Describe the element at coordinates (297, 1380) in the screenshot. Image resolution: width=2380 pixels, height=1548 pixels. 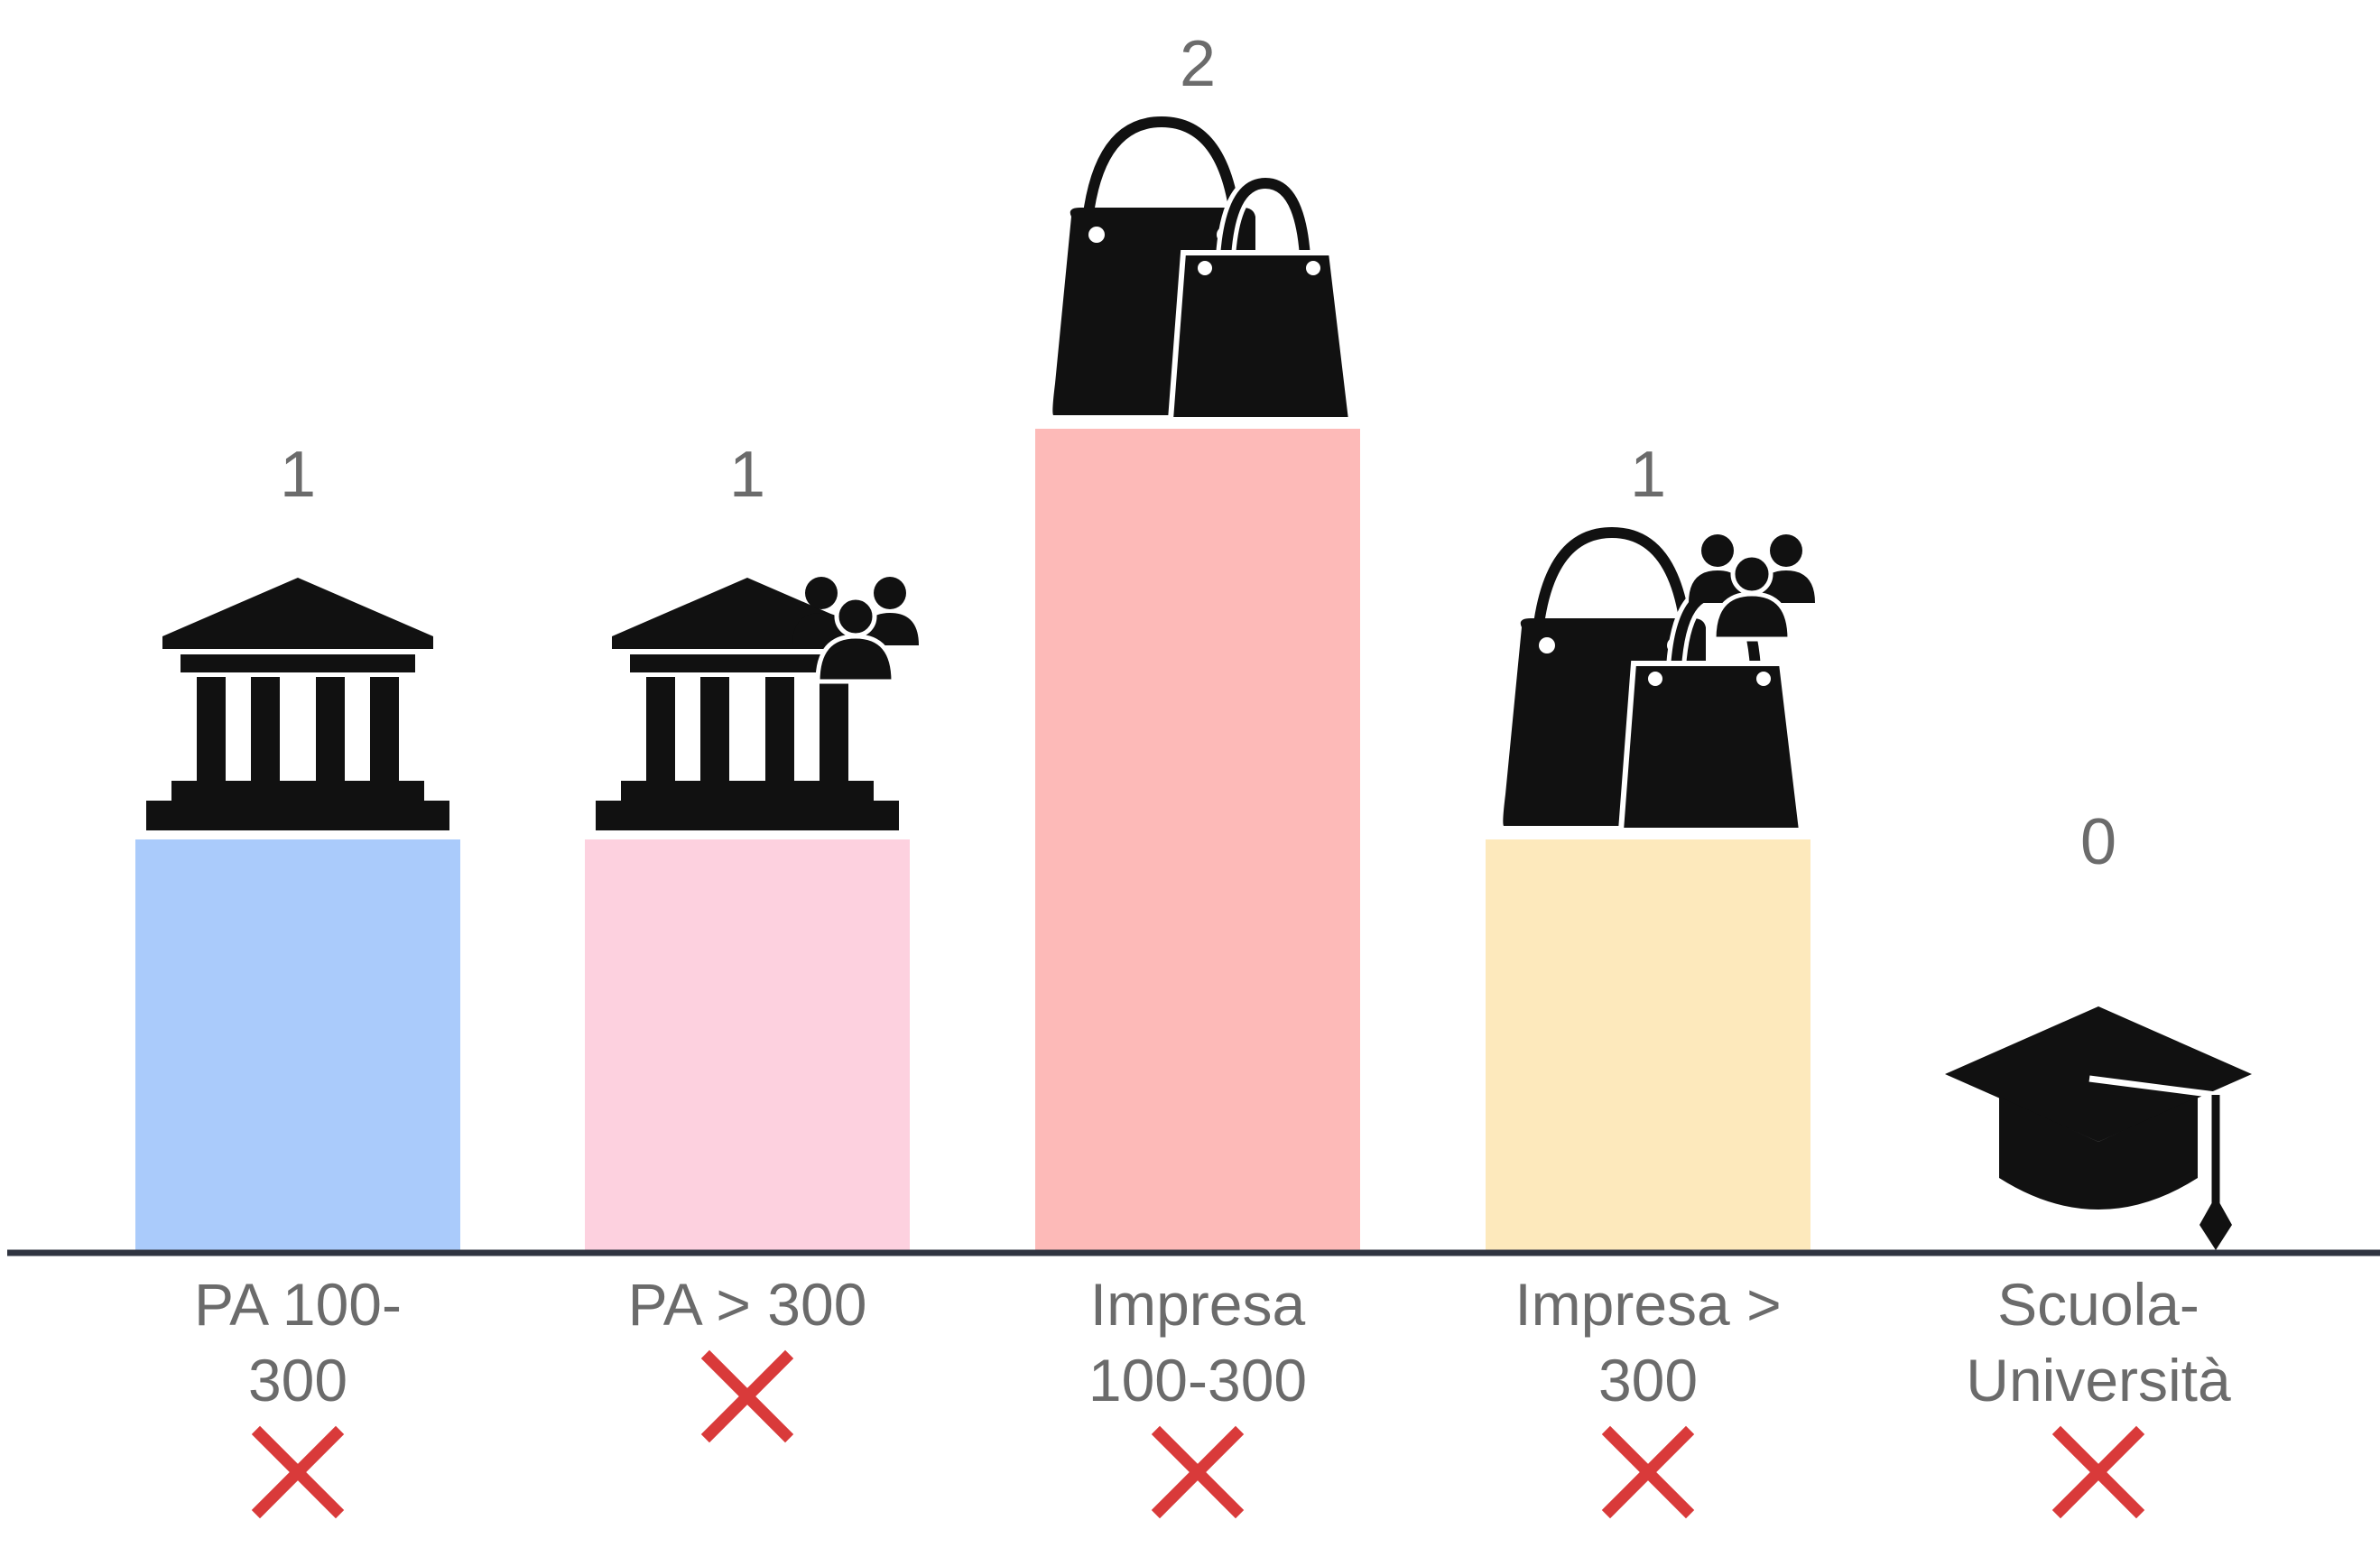
I see `category-label-0-line-1: 300` at that location.